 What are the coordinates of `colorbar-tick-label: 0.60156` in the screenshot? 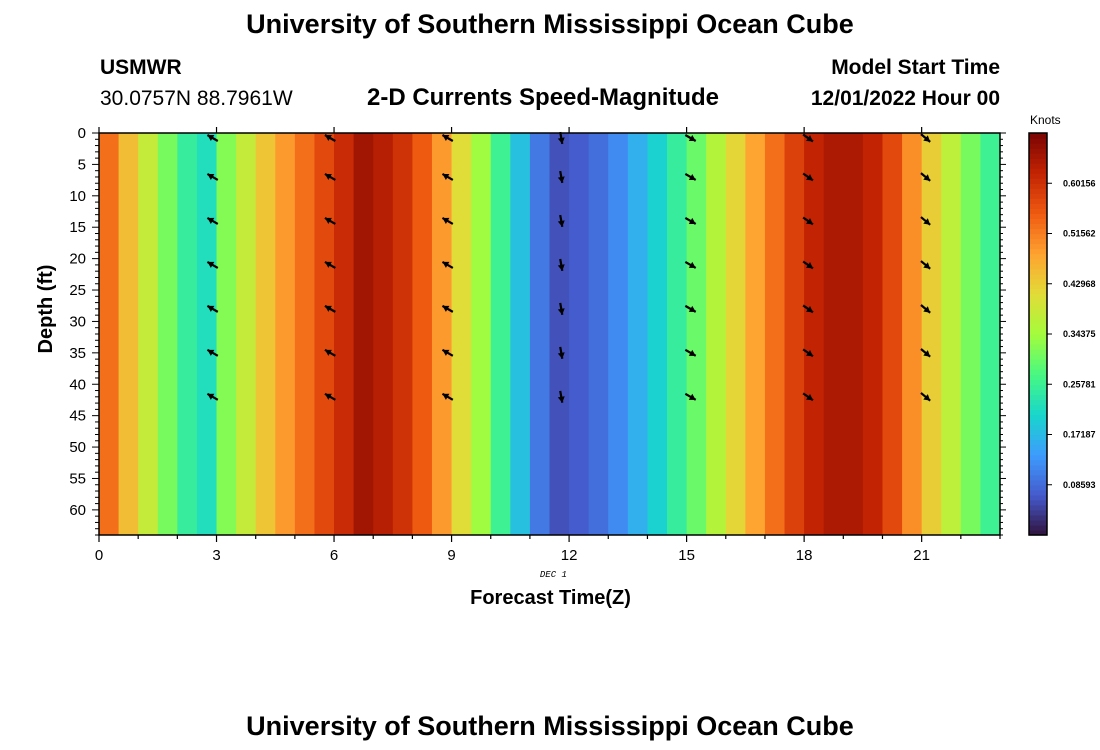 It's located at (1079, 183).